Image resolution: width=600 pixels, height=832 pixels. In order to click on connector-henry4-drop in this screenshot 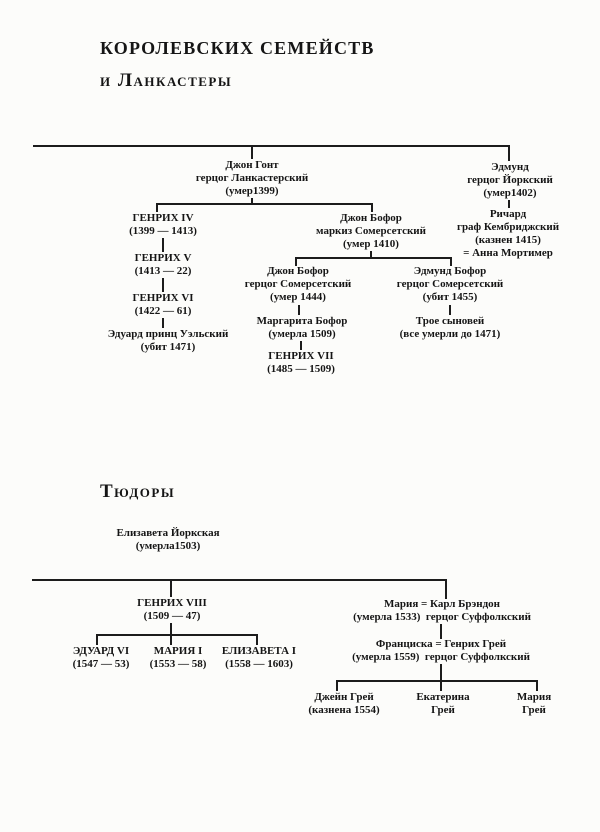, I will do `click(157, 207)`.